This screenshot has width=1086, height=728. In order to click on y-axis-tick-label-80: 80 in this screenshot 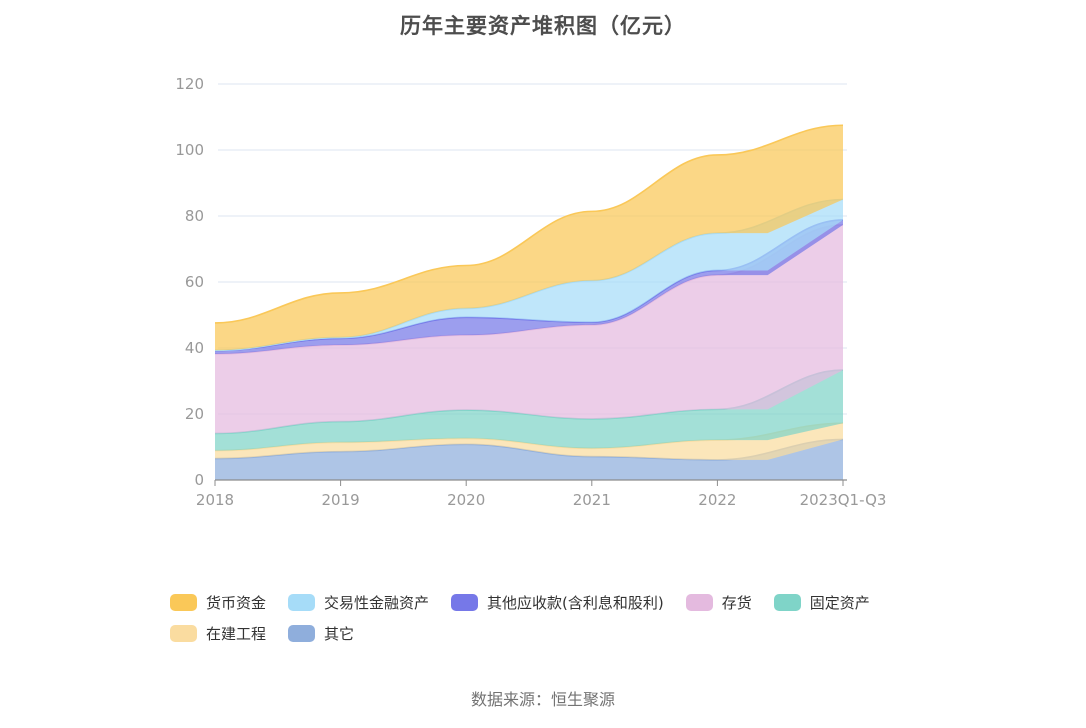, I will do `click(194, 216)`.